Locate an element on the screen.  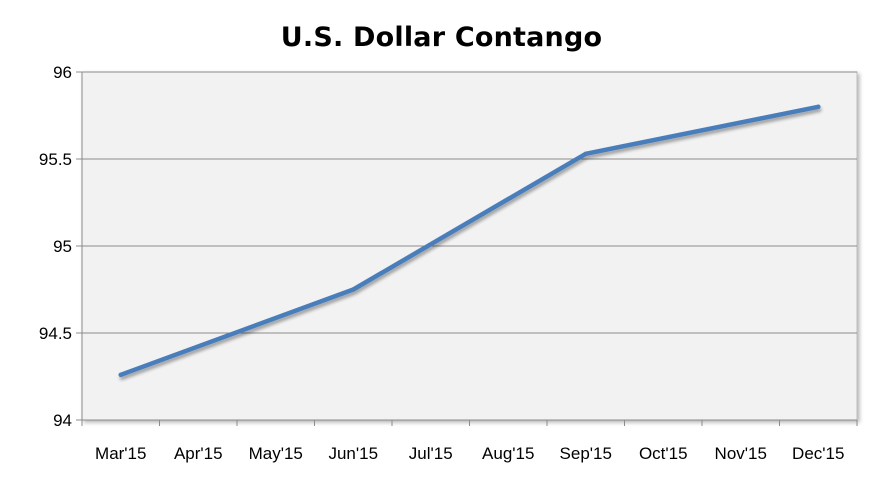
x-tick-label: Nov'15 is located at coordinates (741, 453).